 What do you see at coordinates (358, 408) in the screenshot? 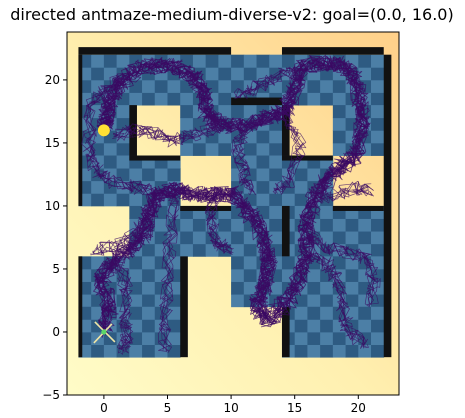
I see `x-tick-label: 20` at bounding box center [358, 408].